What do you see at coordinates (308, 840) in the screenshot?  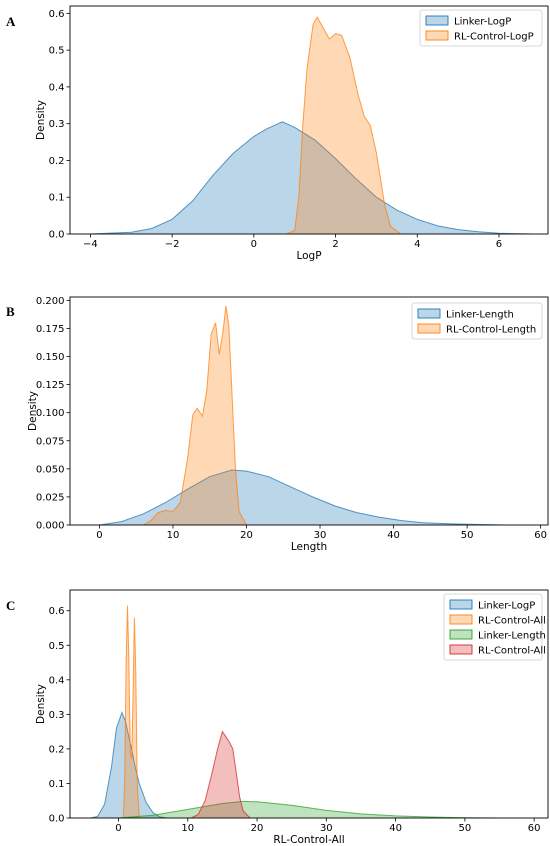 I see `x-axis-label: RL-Control-All` at bounding box center [308, 840].